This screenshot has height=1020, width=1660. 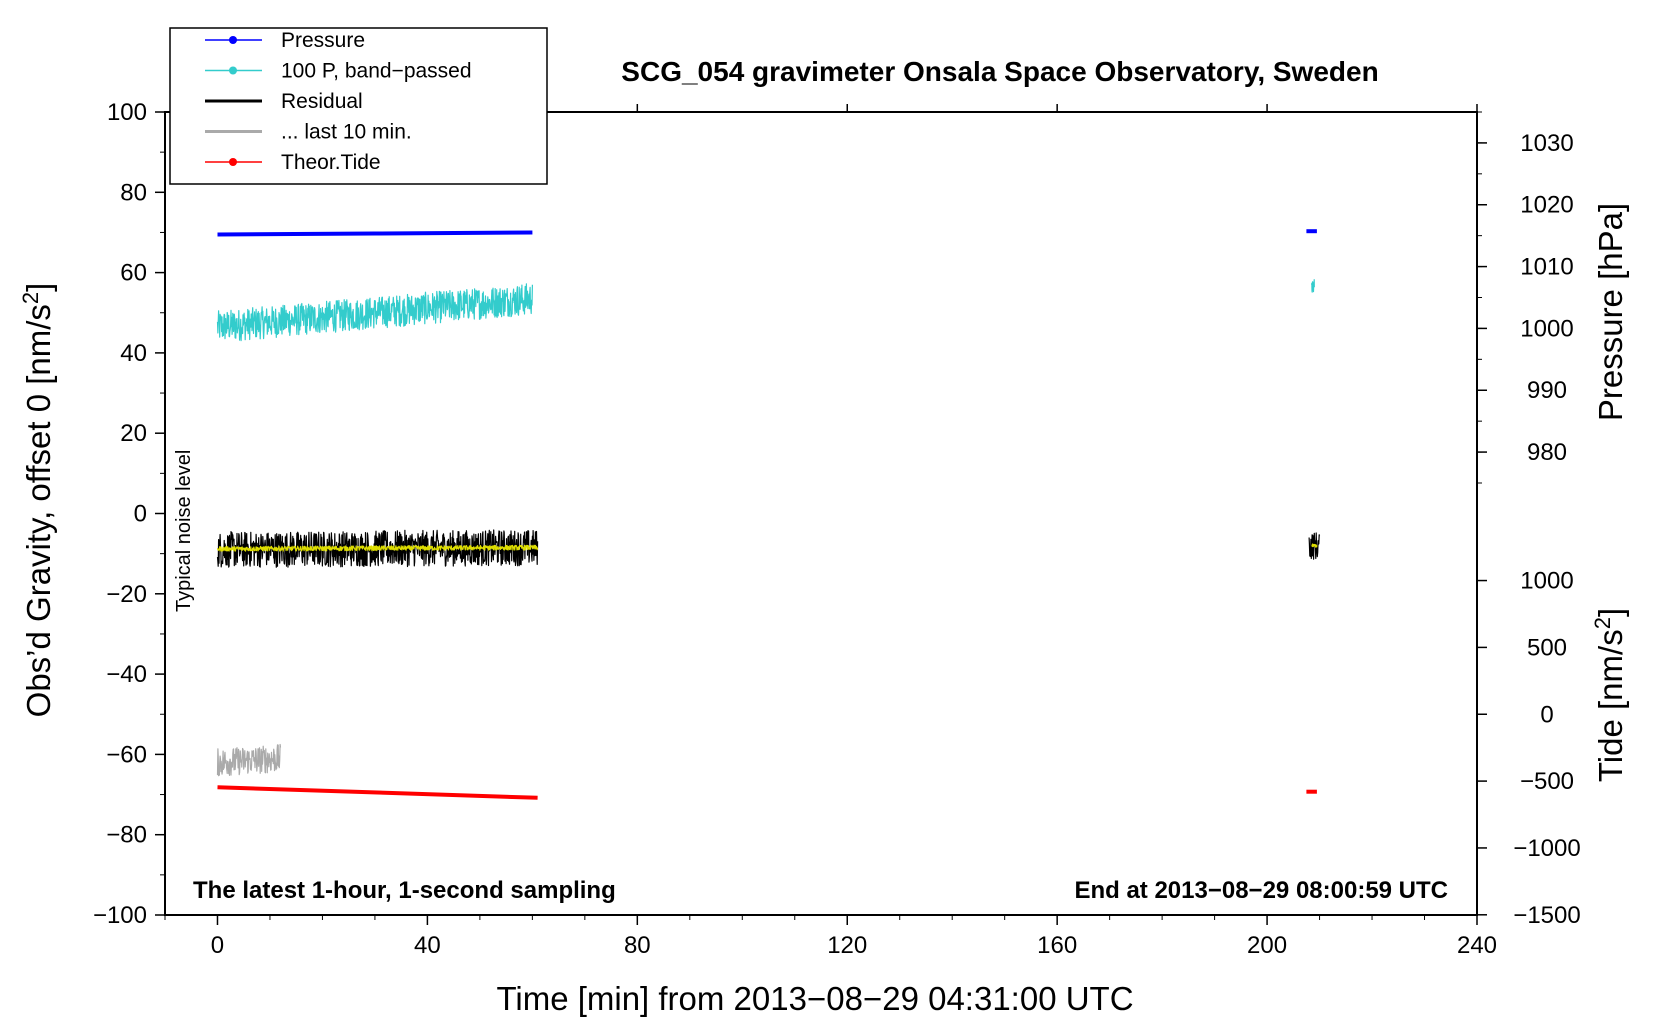 What do you see at coordinates (133, 273) in the screenshot?
I see `y-tick-label: 60` at bounding box center [133, 273].